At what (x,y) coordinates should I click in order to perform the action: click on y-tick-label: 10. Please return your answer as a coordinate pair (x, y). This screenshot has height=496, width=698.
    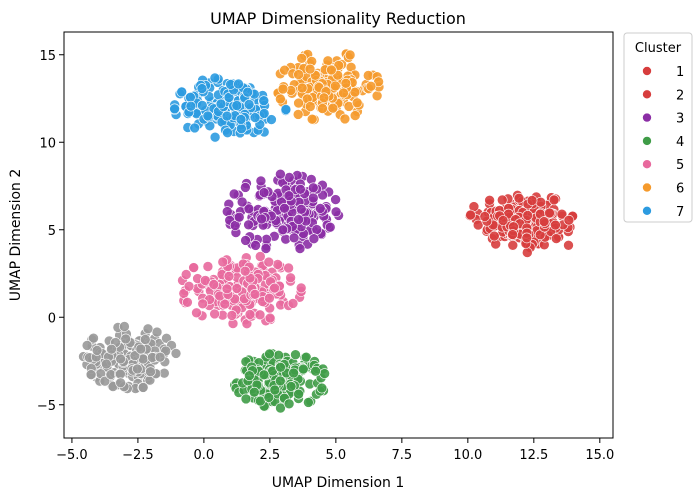
    Looking at the image, I should click on (47, 143).